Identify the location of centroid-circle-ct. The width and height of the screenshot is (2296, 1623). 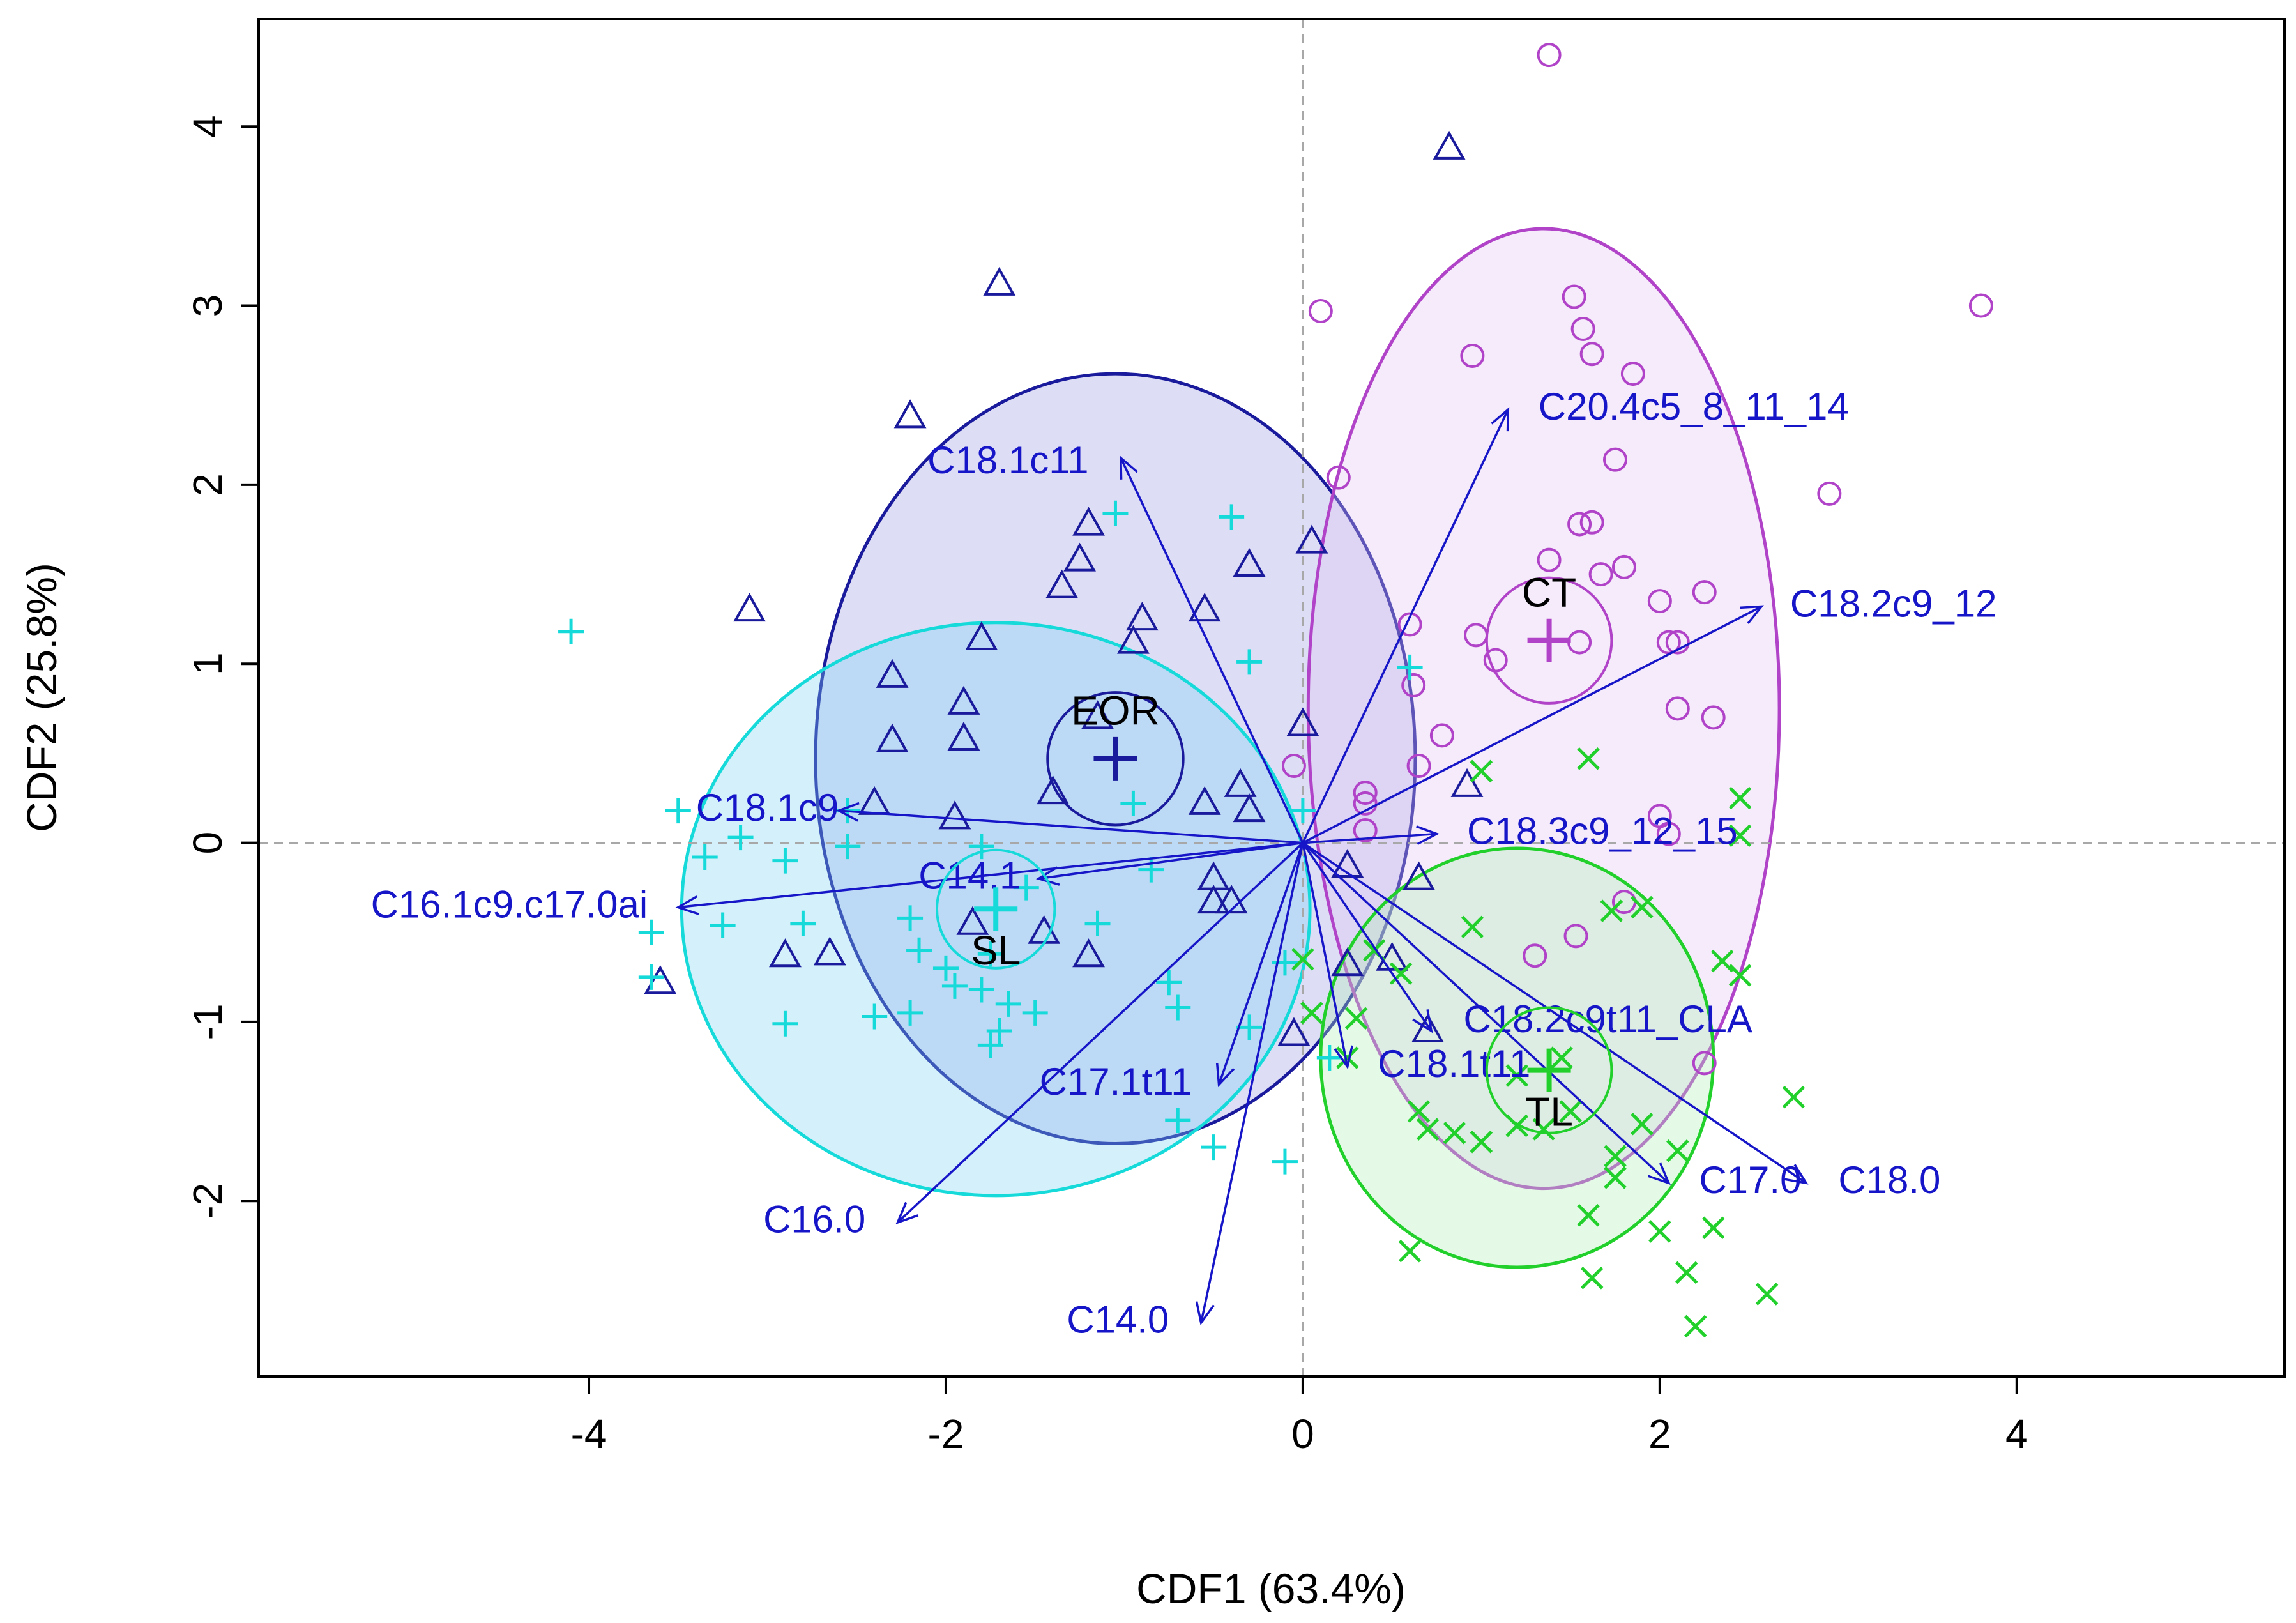
(1549, 640).